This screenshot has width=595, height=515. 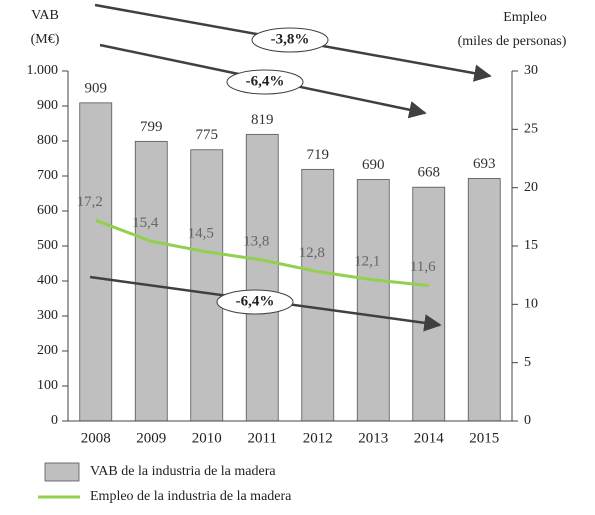 I want to click on y-tick-label: 200, so click(x=47, y=350).